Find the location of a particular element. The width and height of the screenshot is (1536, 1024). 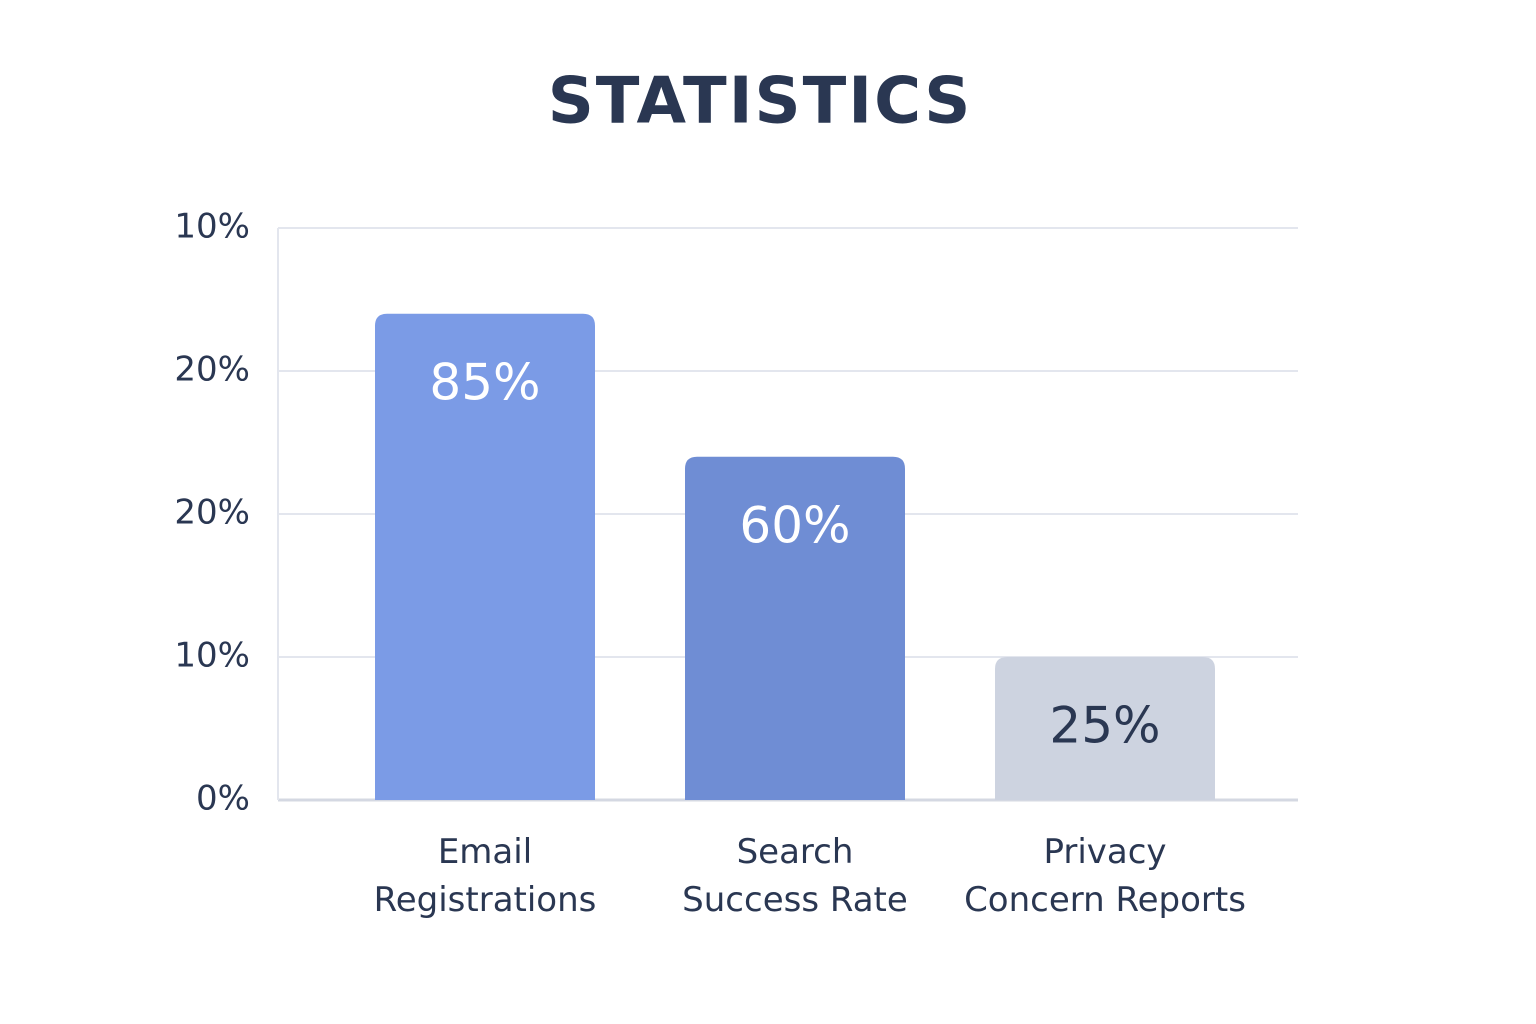

label-line: Registrations is located at coordinates (485, 900).